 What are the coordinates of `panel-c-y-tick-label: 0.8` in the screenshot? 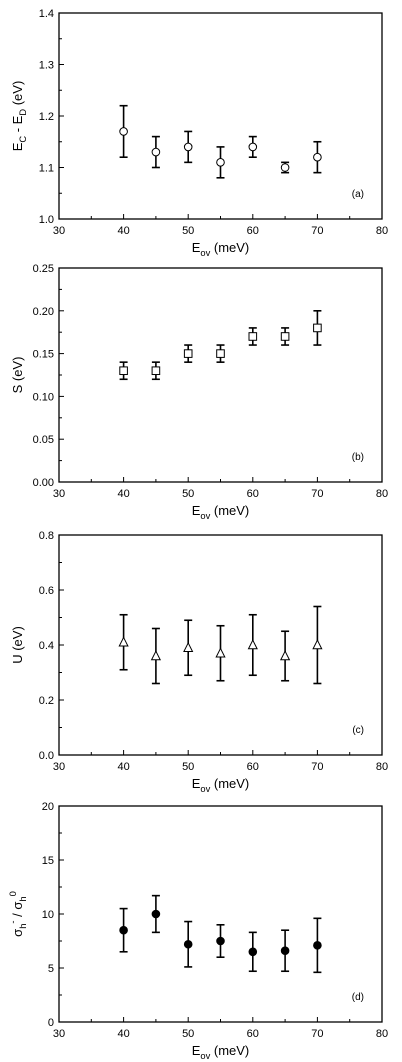 It's located at (46, 536).